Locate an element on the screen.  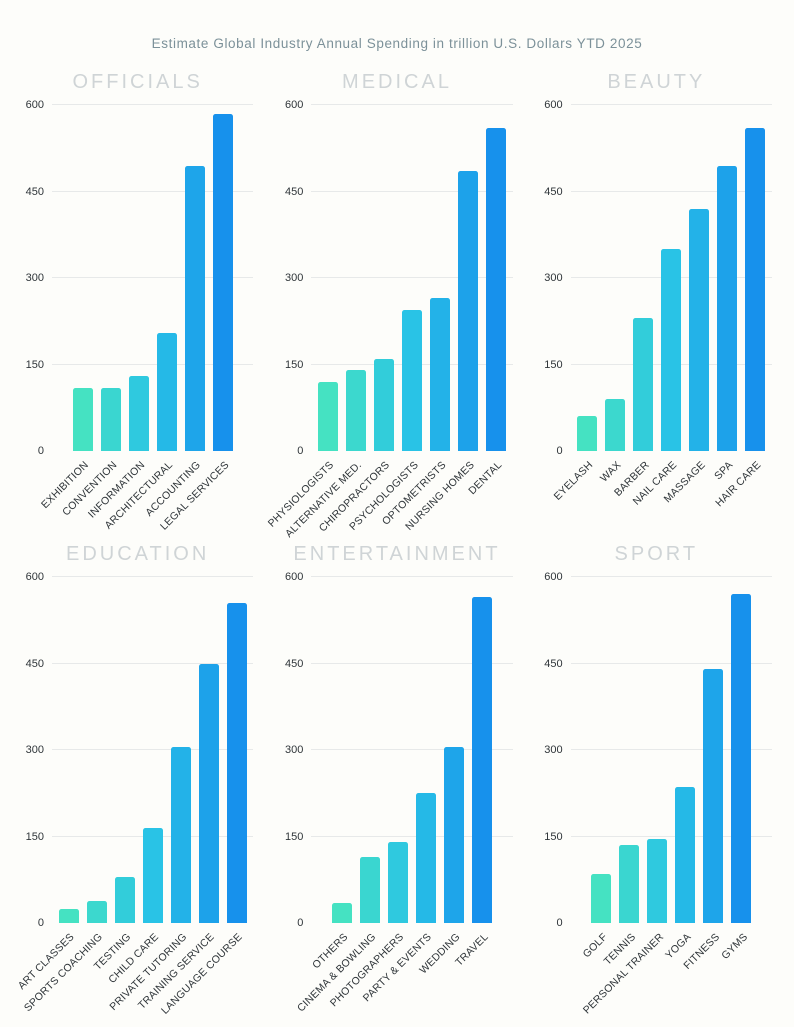
chart-title: ENTERTAINMENT is located at coordinates (397, 554).